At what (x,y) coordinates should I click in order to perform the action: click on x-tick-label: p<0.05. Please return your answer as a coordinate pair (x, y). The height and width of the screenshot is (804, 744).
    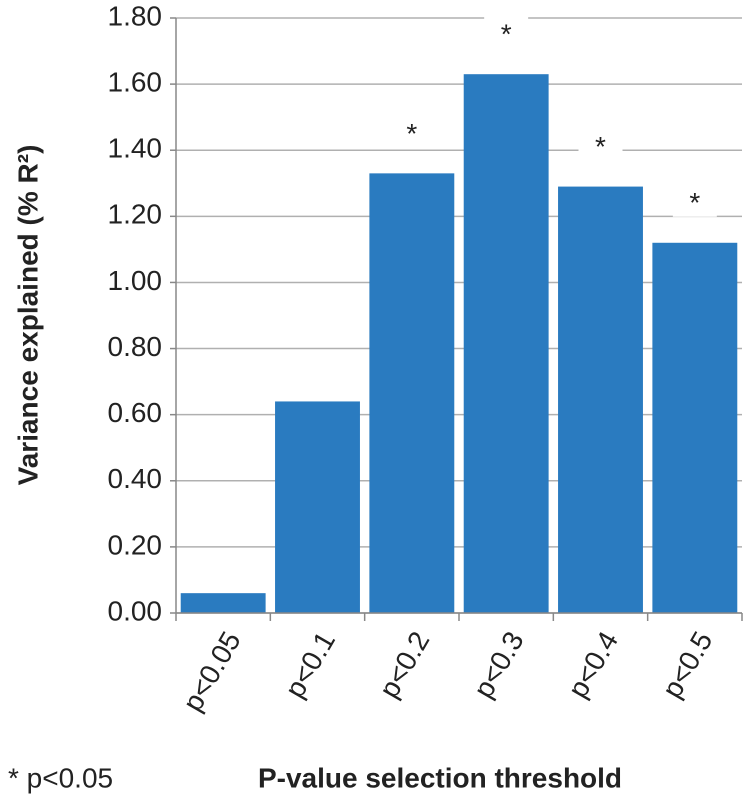
    Looking at the image, I should click on (212, 671).